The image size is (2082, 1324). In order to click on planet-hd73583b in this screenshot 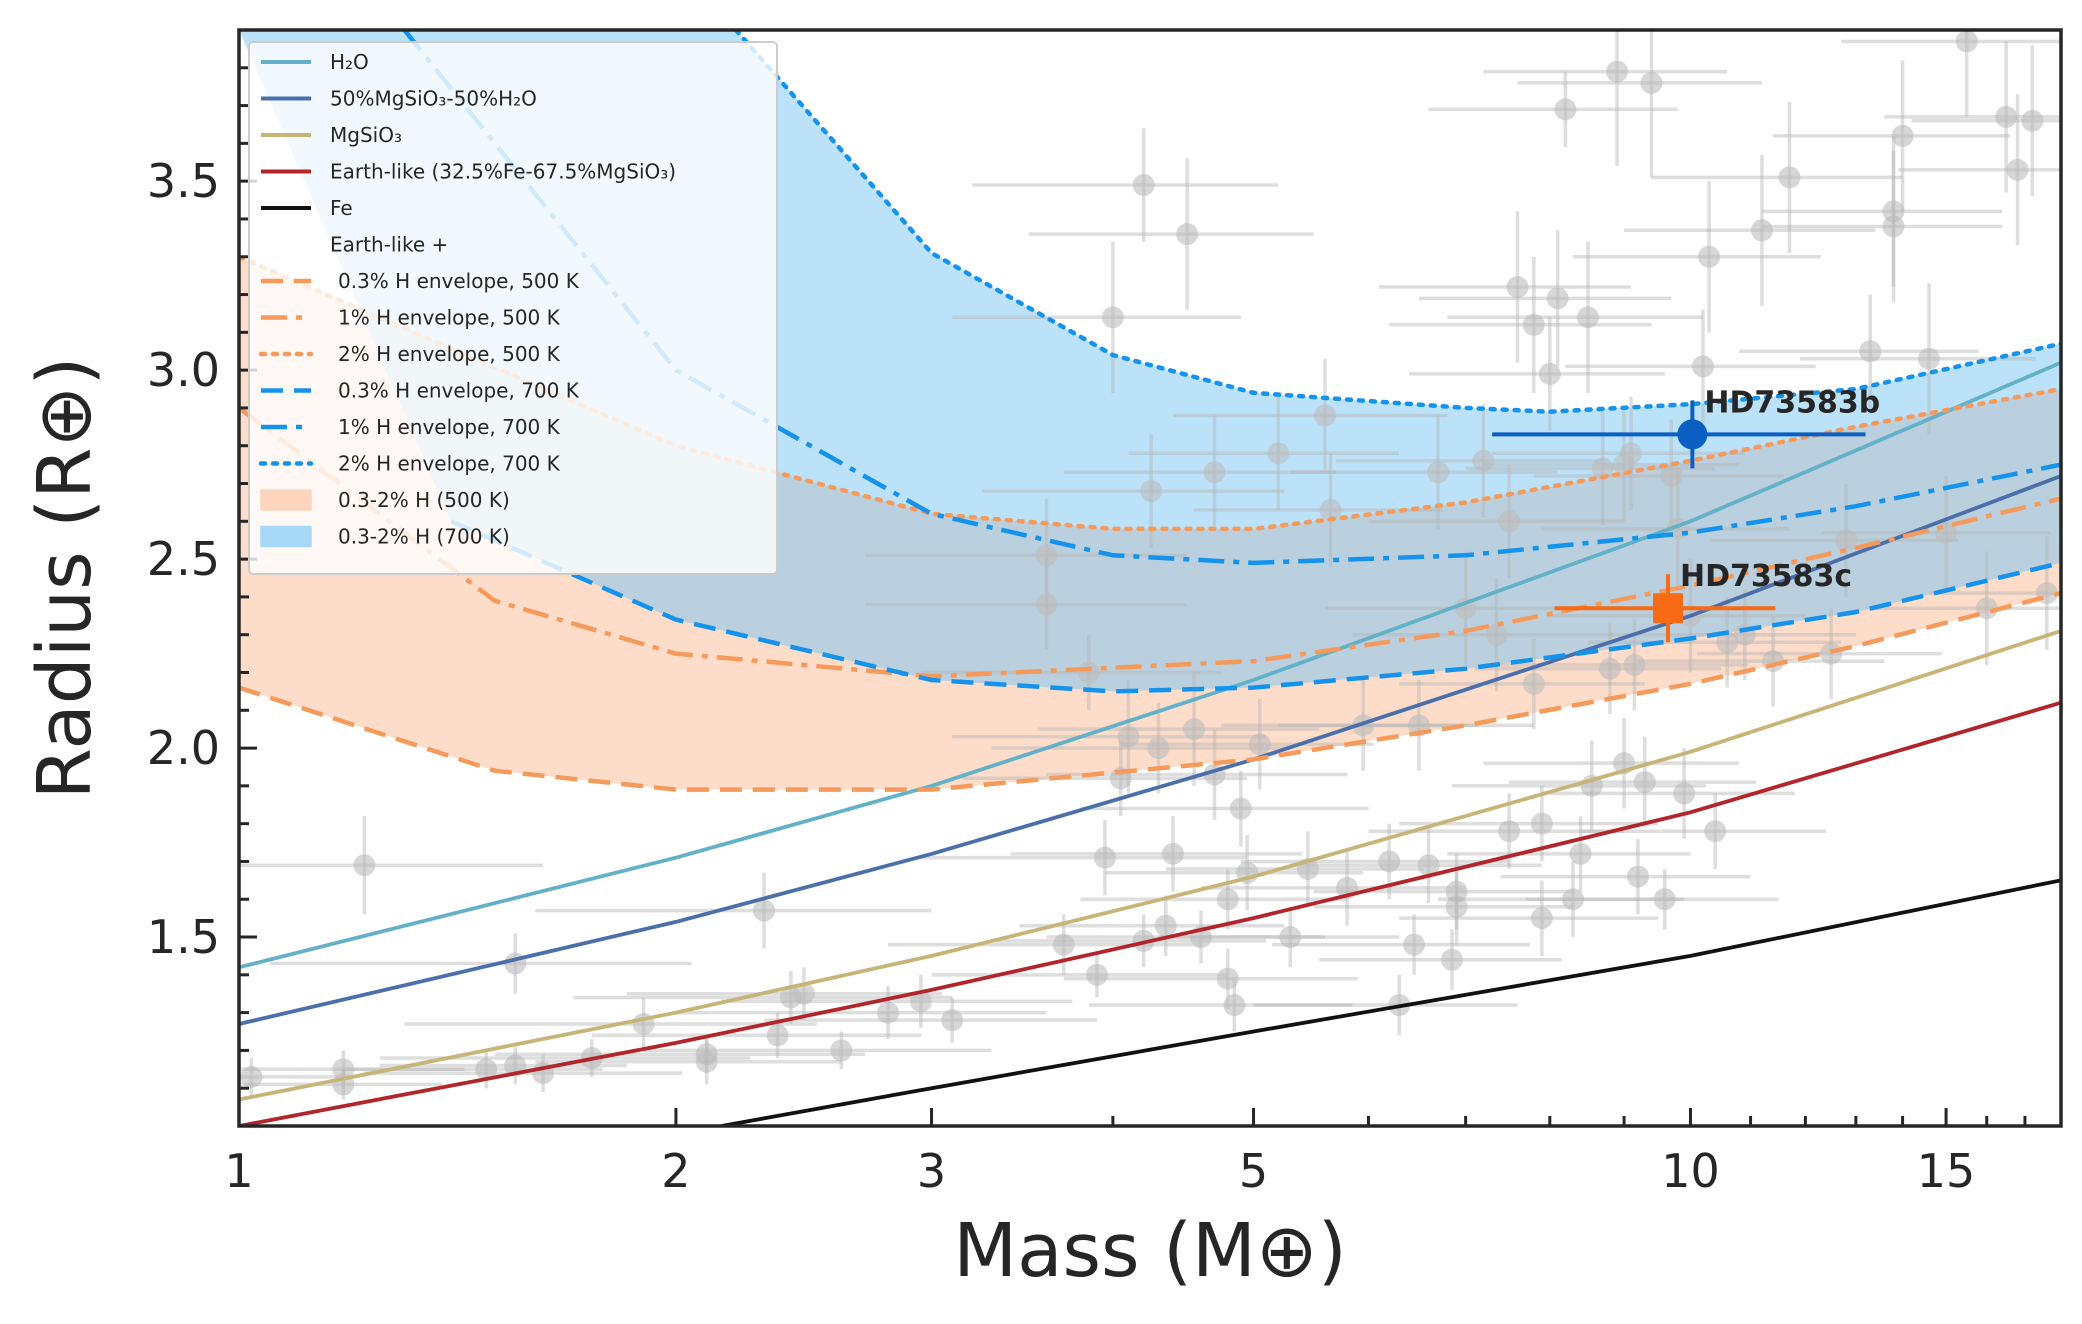, I will do `click(1679, 434)`.